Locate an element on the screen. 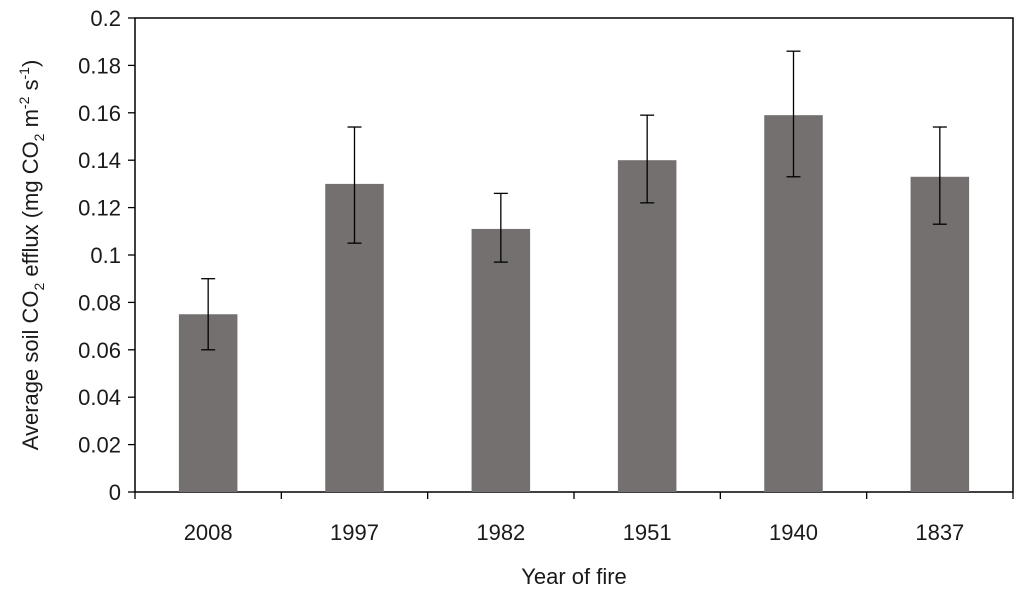  x-tick-label: 1837 is located at coordinates (939, 532).